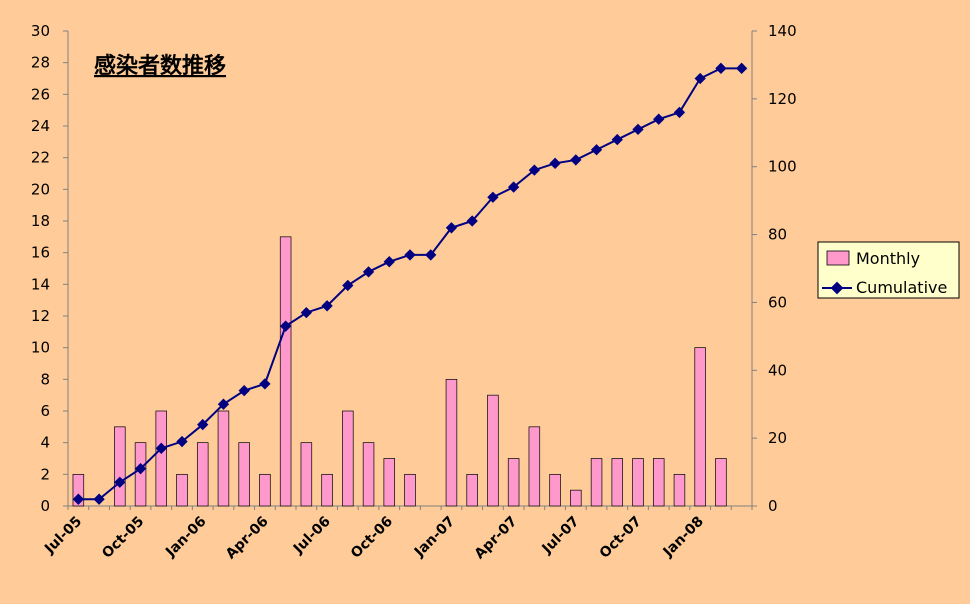 This screenshot has width=970, height=604. I want to click on y-left-tick-label: 18, so click(40, 221).